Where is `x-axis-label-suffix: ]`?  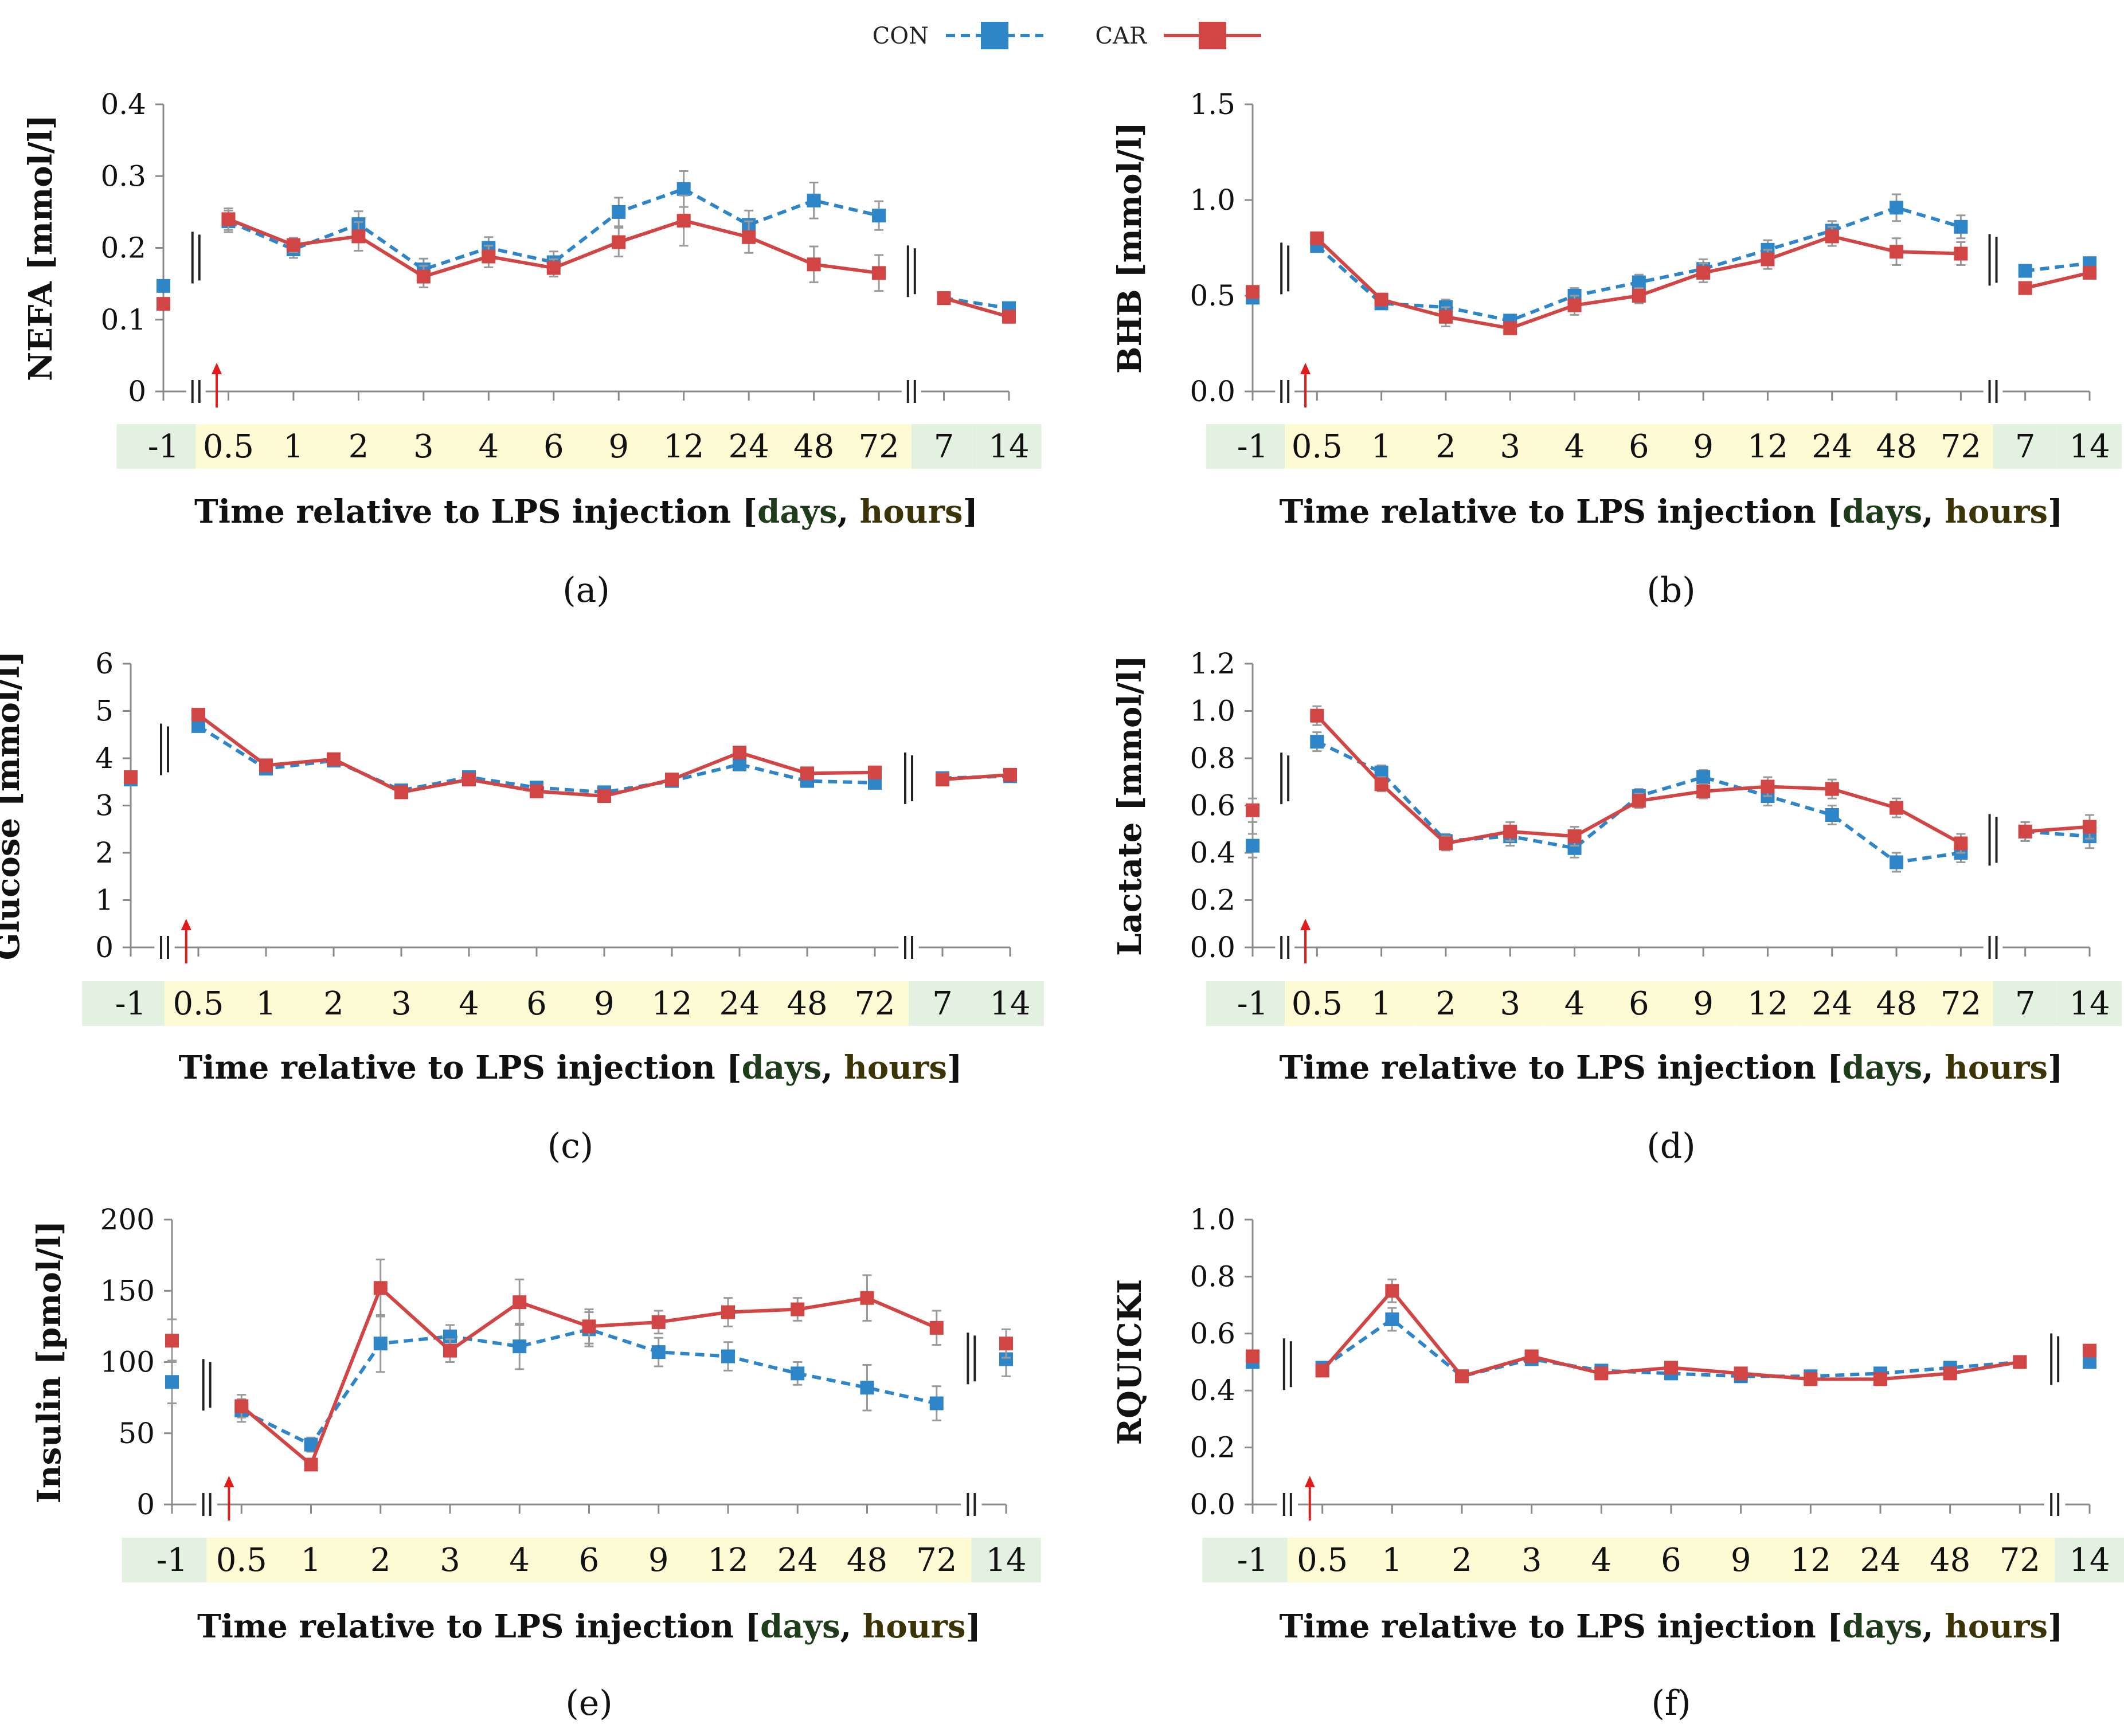
x-axis-label-suffix: ] is located at coordinates (2055, 1068).